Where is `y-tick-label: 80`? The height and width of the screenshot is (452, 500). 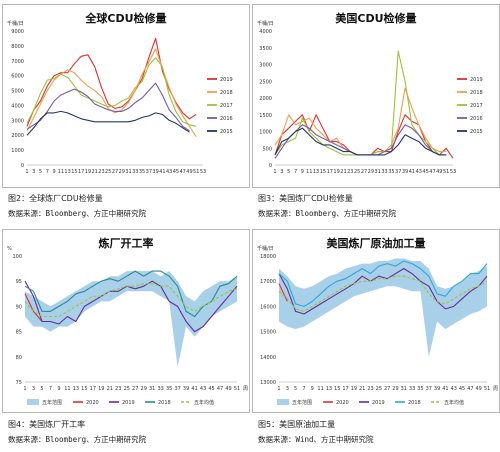 y-tick-label: 80 is located at coordinates (19, 358).